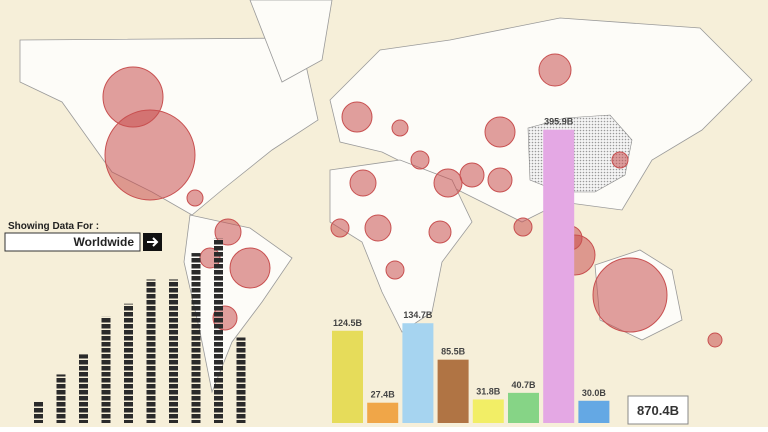  What do you see at coordinates (594, 393) in the screenshot?
I see `value-label: 30.0B` at bounding box center [594, 393].